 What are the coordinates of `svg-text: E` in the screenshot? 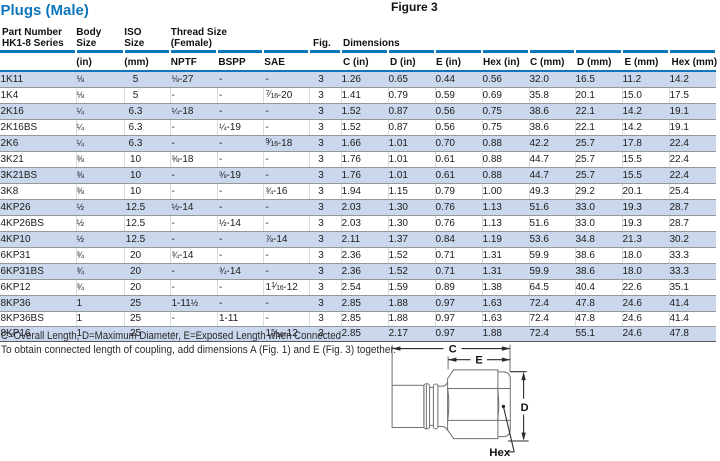 It's located at (478, 361).